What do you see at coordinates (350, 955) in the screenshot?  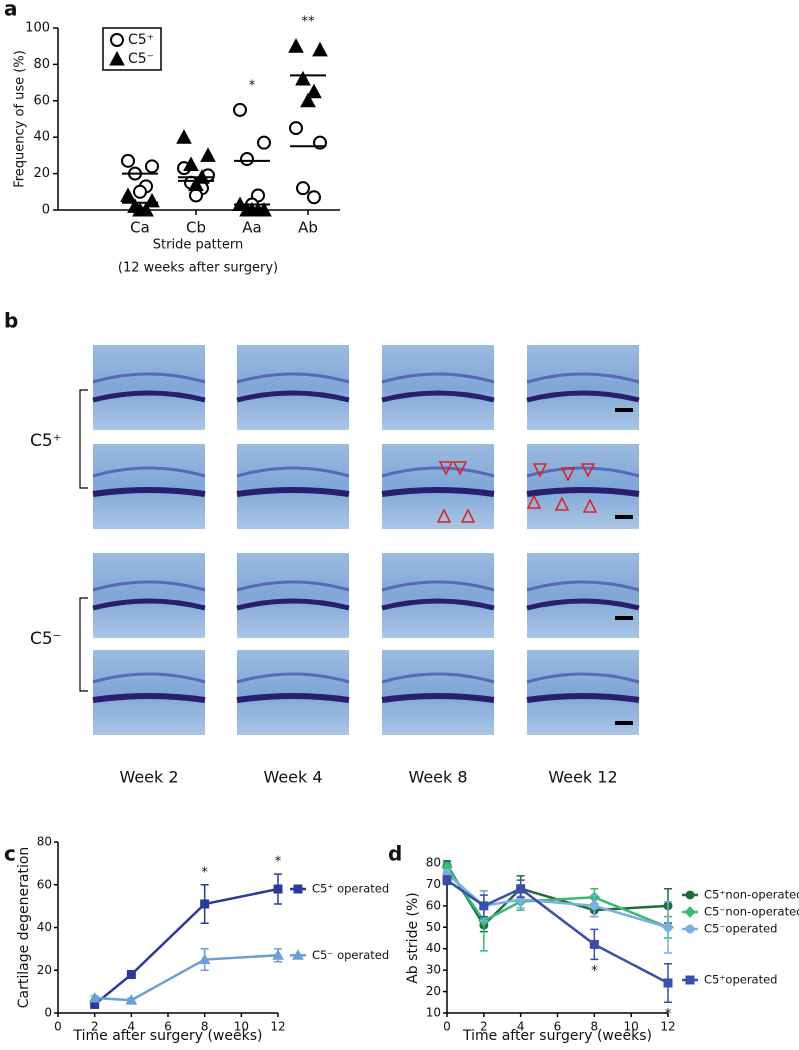 I see `legend-label: C5⁻ operated` at bounding box center [350, 955].